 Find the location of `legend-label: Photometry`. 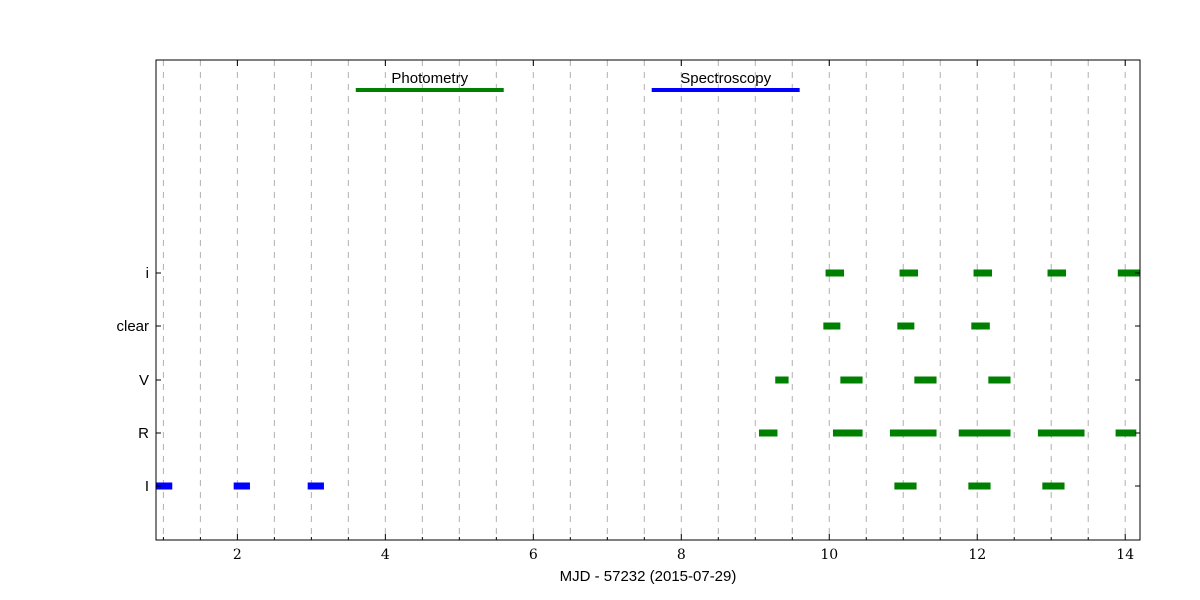

legend-label: Photometry is located at coordinates (429, 78).